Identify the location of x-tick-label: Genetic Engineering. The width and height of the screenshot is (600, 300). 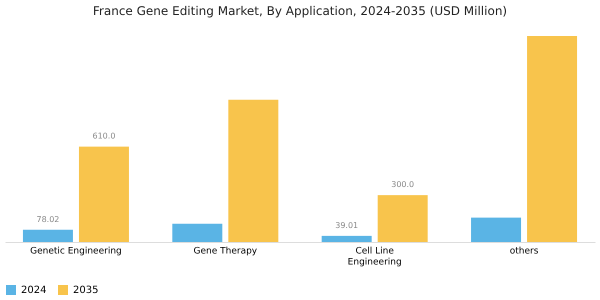
(76, 251).